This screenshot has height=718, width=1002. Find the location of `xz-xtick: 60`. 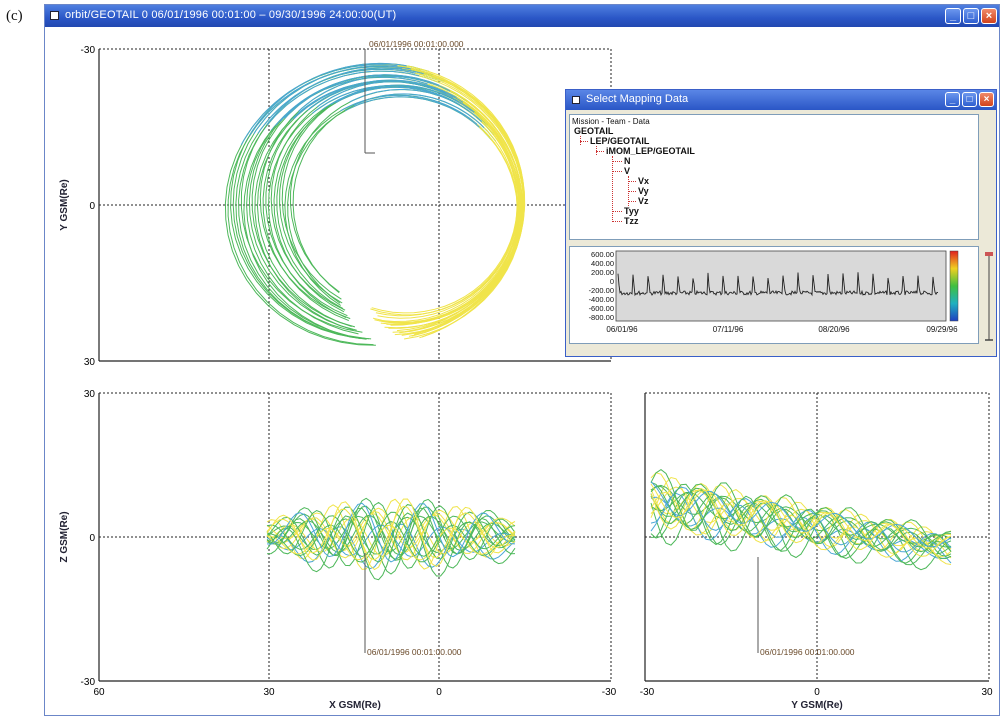

xz-xtick: 60 is located at coordinates (99, 692).